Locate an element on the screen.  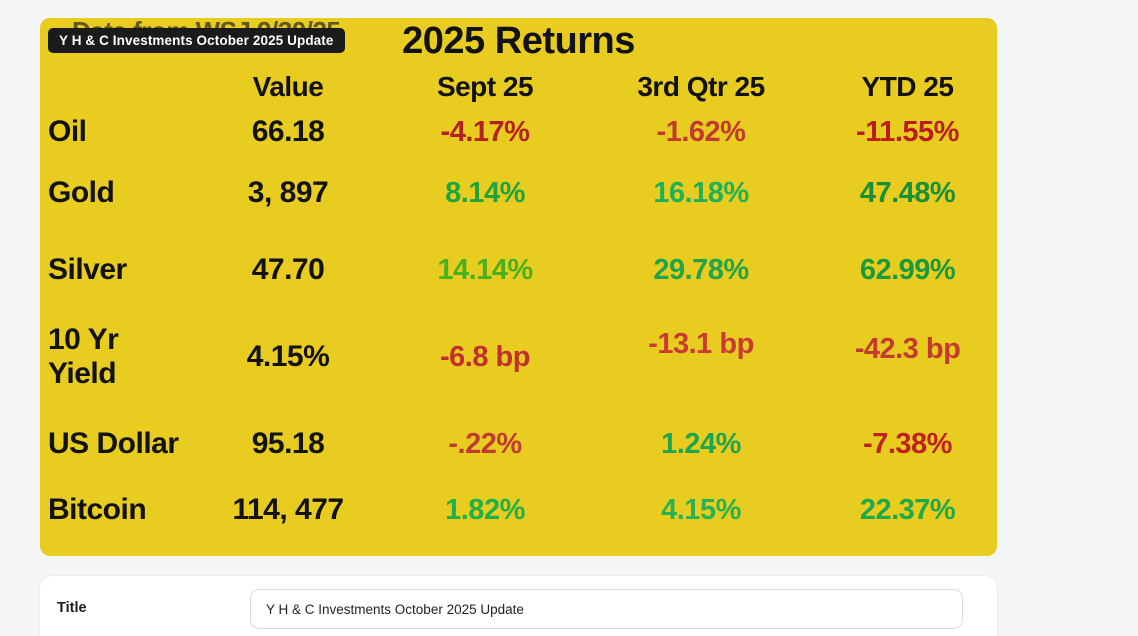
silver-qtr: 29.78% is located at coordinates (701, 269).